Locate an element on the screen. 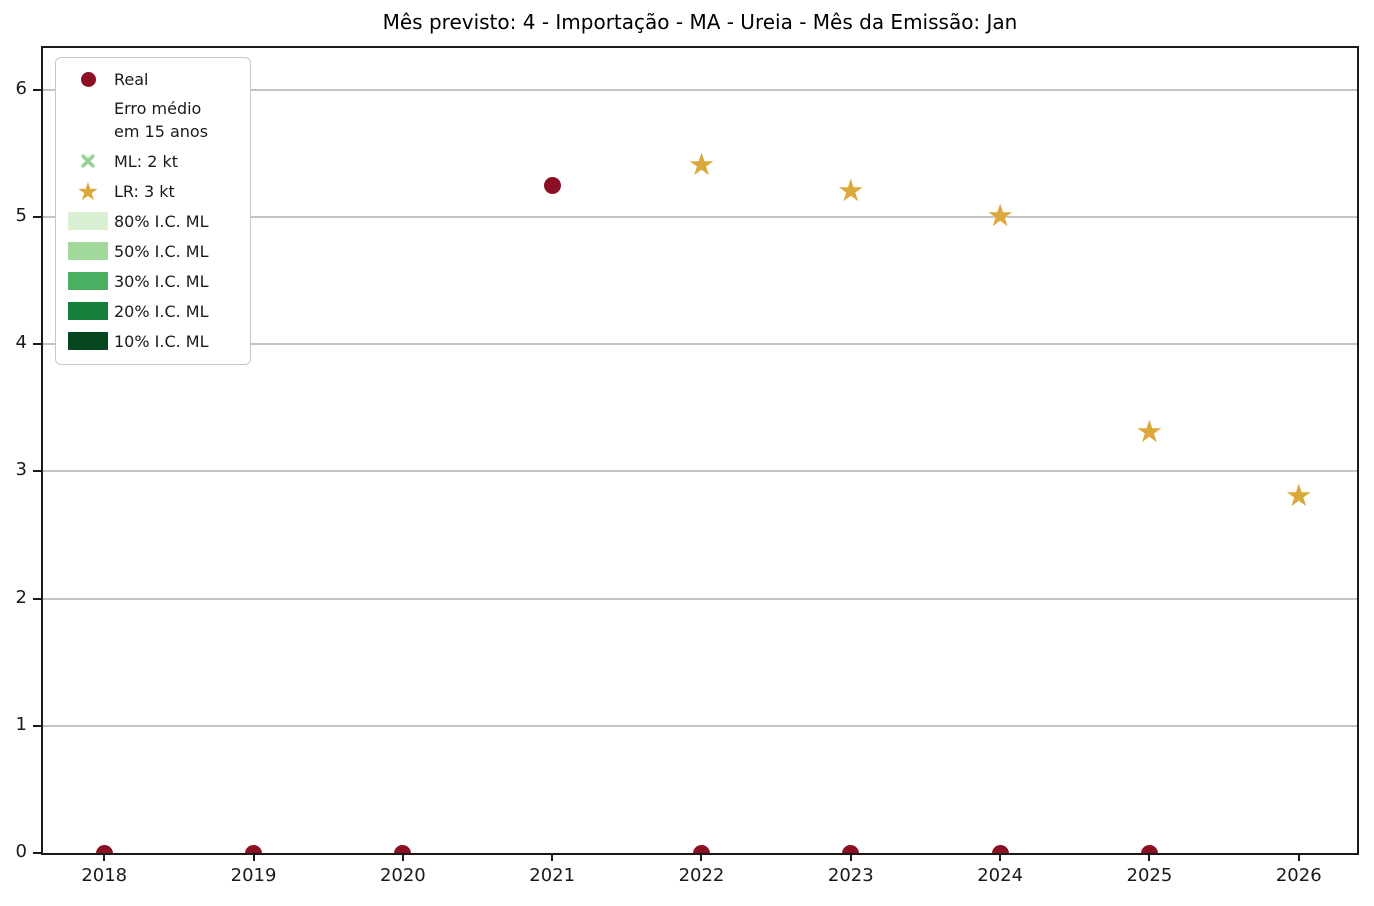 The height and width of the screenshot is (906, 1374). legend-label-ic-80: 80% I.C. ML is located at coordinates (161, 221).